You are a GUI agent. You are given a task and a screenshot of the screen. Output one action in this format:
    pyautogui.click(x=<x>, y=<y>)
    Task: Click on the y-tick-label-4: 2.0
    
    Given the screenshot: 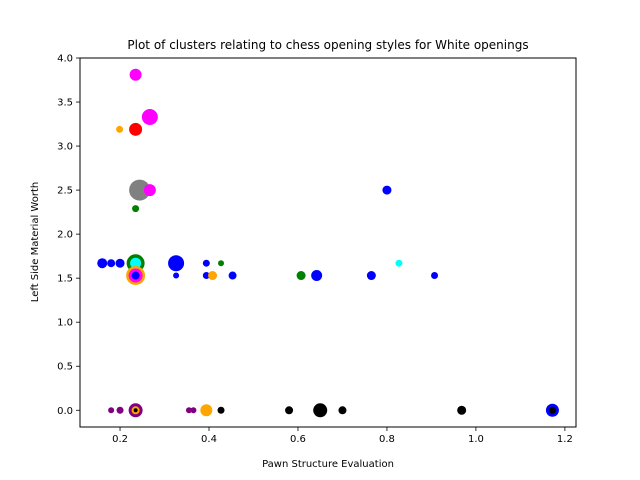 What is the action you would take?
    pyautogui.click(x=65, y=235)
    